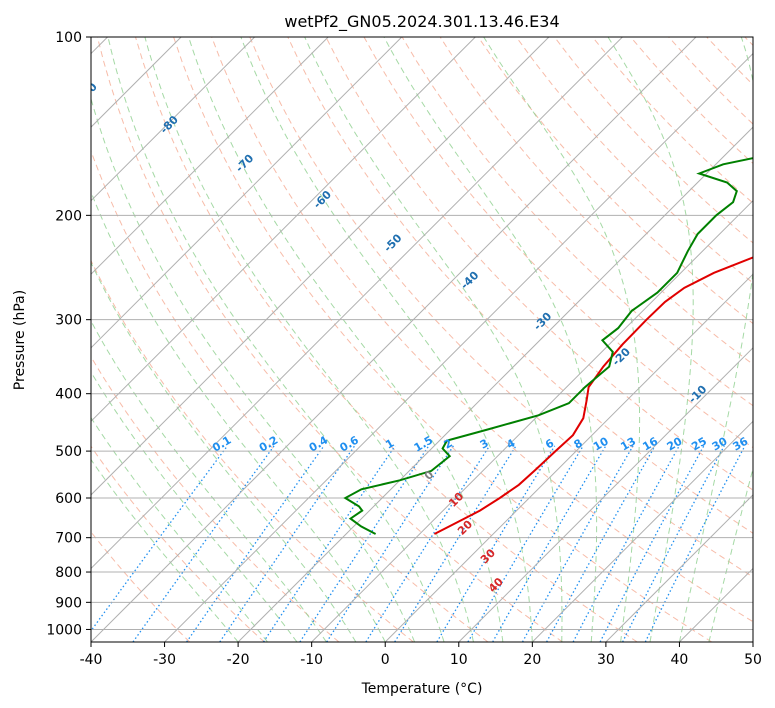  I want to click on y-tick-label: 300, so click(68, 321).